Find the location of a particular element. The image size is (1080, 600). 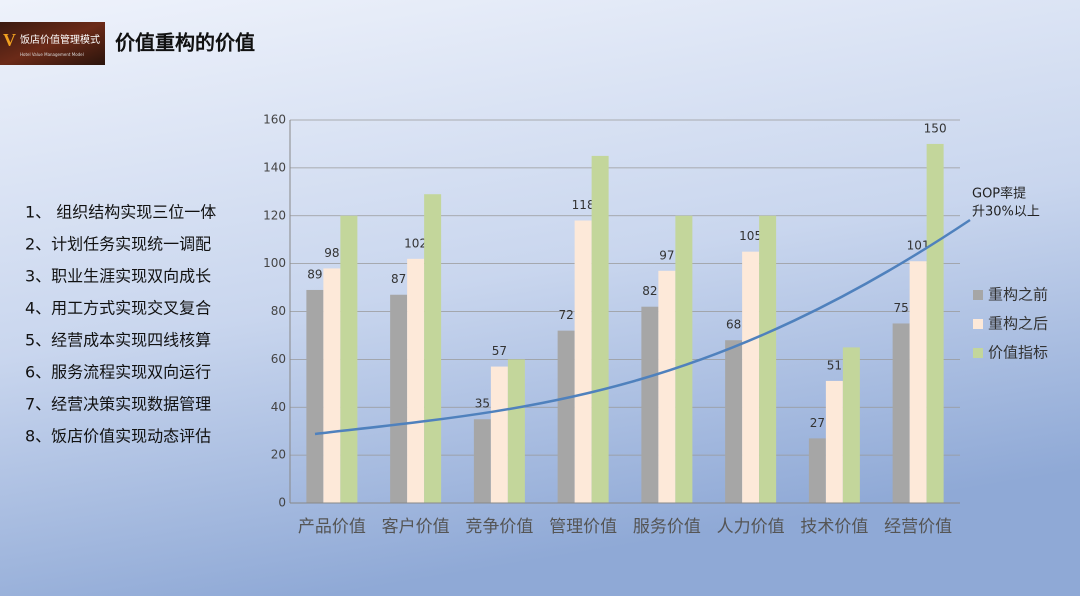

logo-subtitle: Hotel Value Management Model is located at coordinates (52, 54).